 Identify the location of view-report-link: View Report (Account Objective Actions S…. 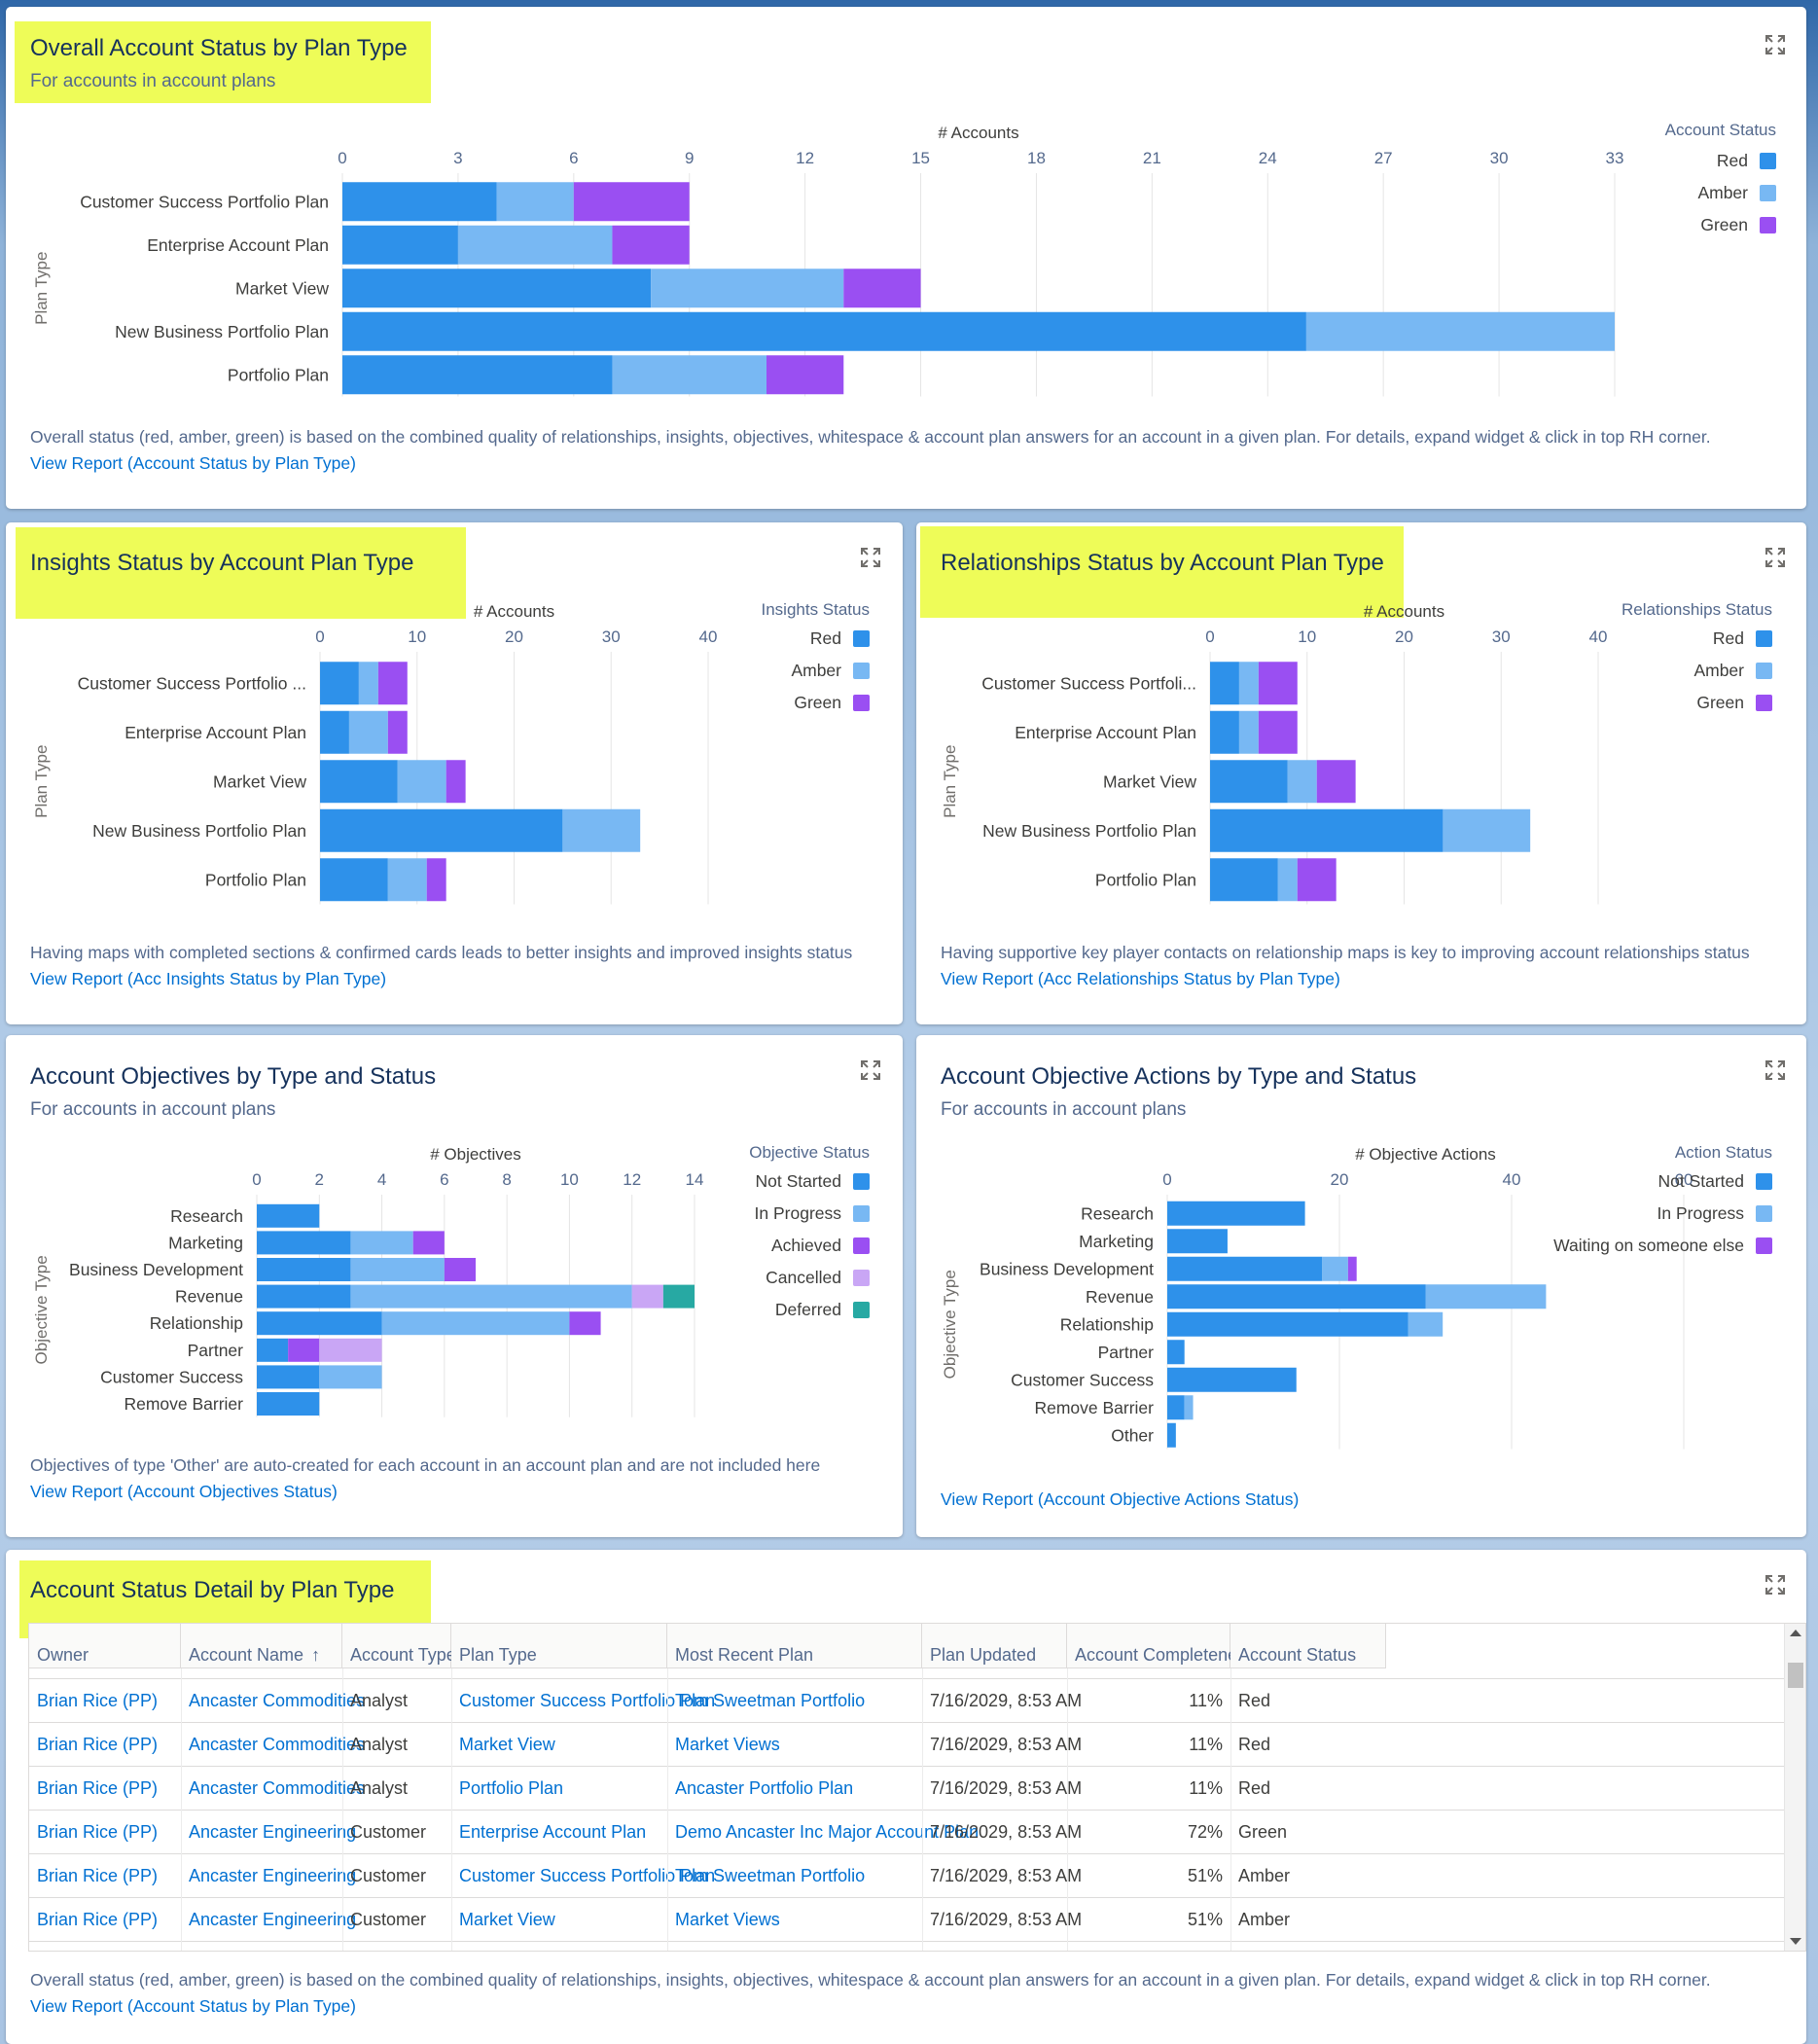
(1120, 1499).